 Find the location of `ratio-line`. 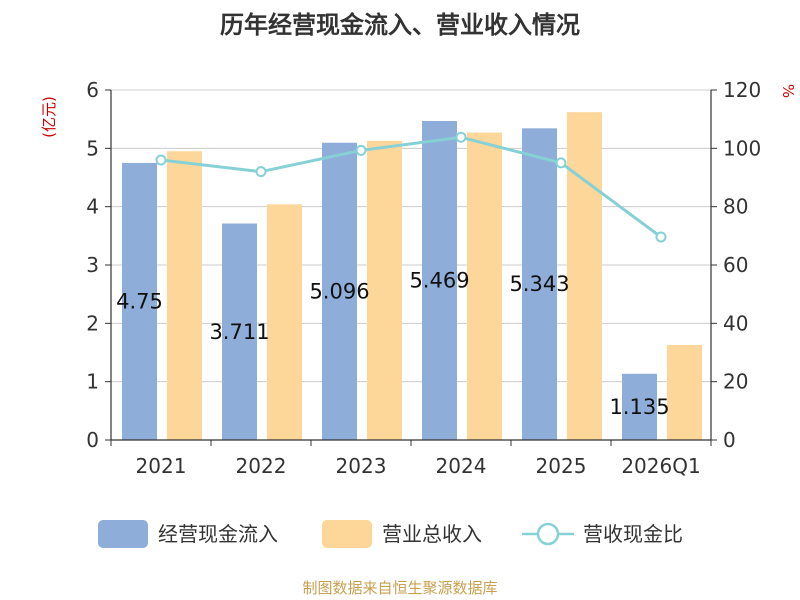

ratio-line is located at coordinates (411, 187).